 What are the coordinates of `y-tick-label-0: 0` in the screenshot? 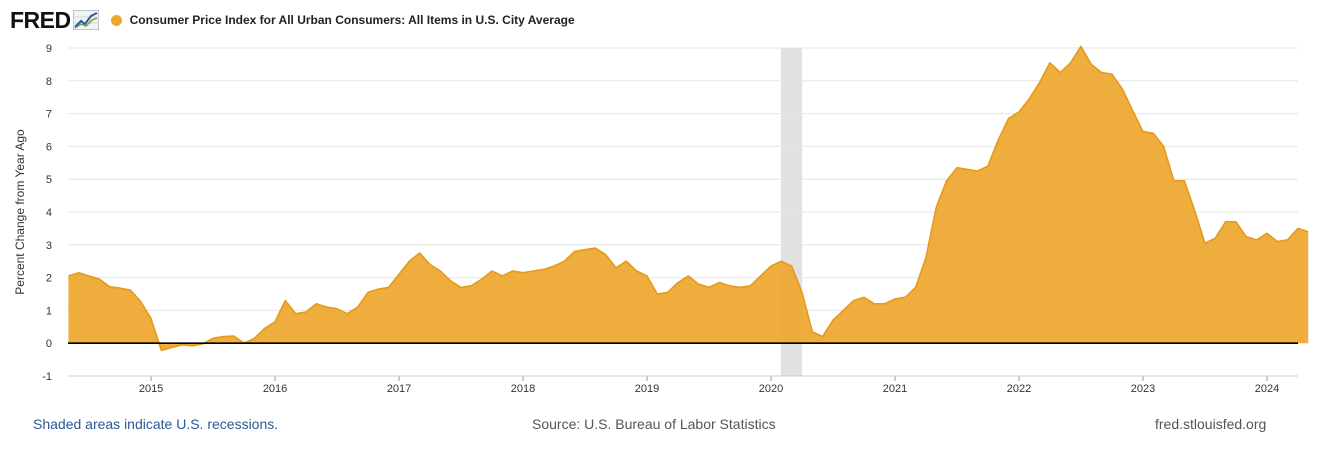 It's located at (49, 344).